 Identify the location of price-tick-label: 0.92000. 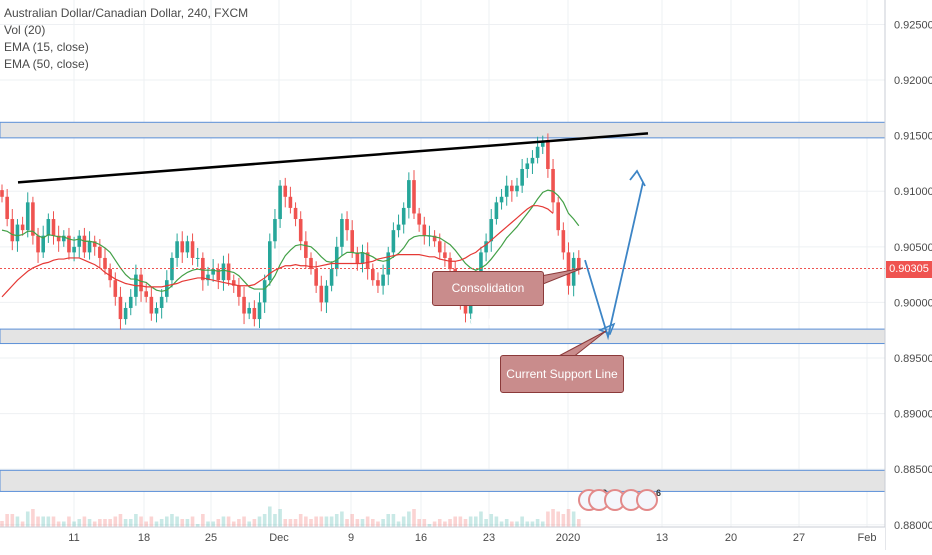
(913, 81).